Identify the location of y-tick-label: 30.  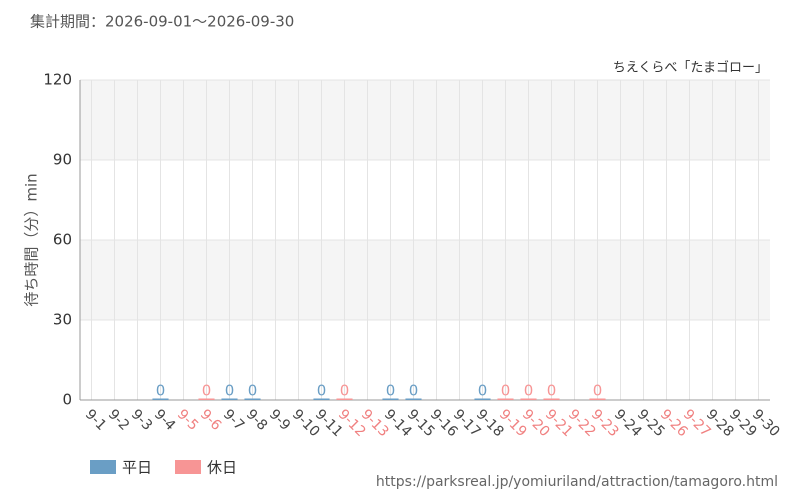
(62, 320).